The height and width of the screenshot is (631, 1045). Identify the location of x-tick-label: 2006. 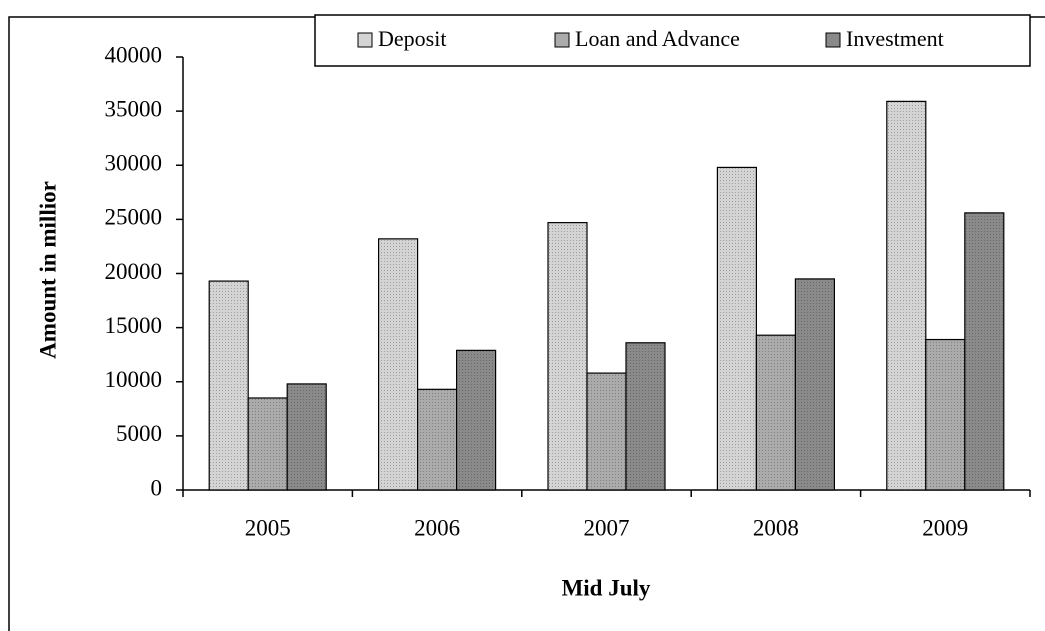
(437, 527).